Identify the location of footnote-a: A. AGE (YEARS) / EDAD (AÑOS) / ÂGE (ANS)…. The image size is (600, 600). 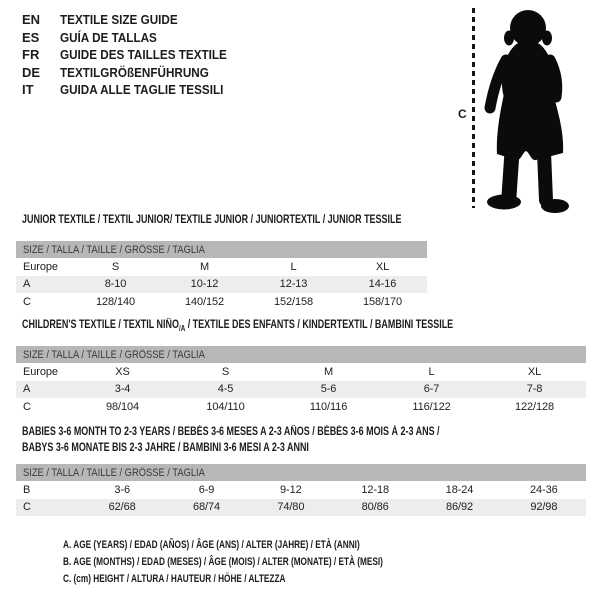
(276, 544).